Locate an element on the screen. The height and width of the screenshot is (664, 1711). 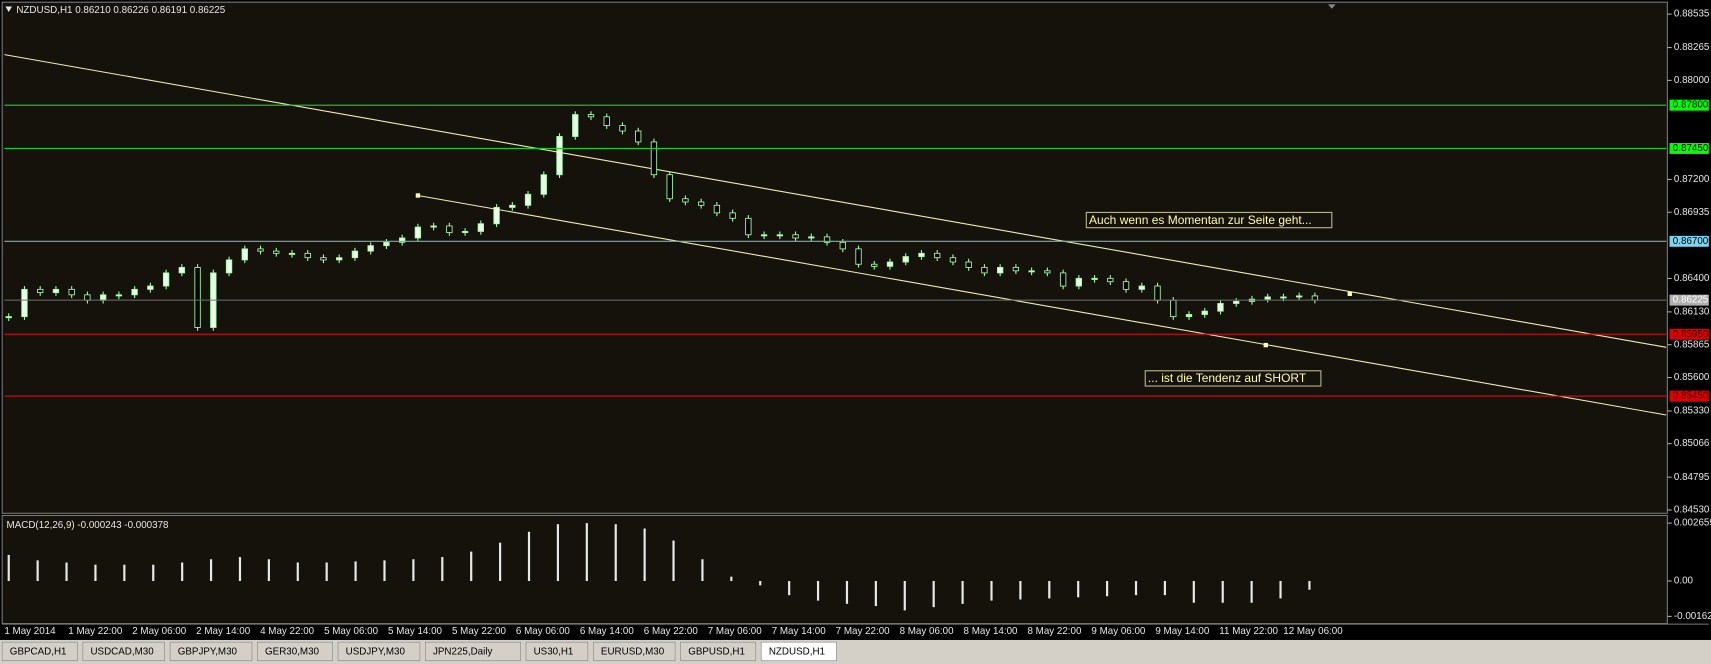
tab-label: GBPUSD,H1 is located at coordinates (716, 652).